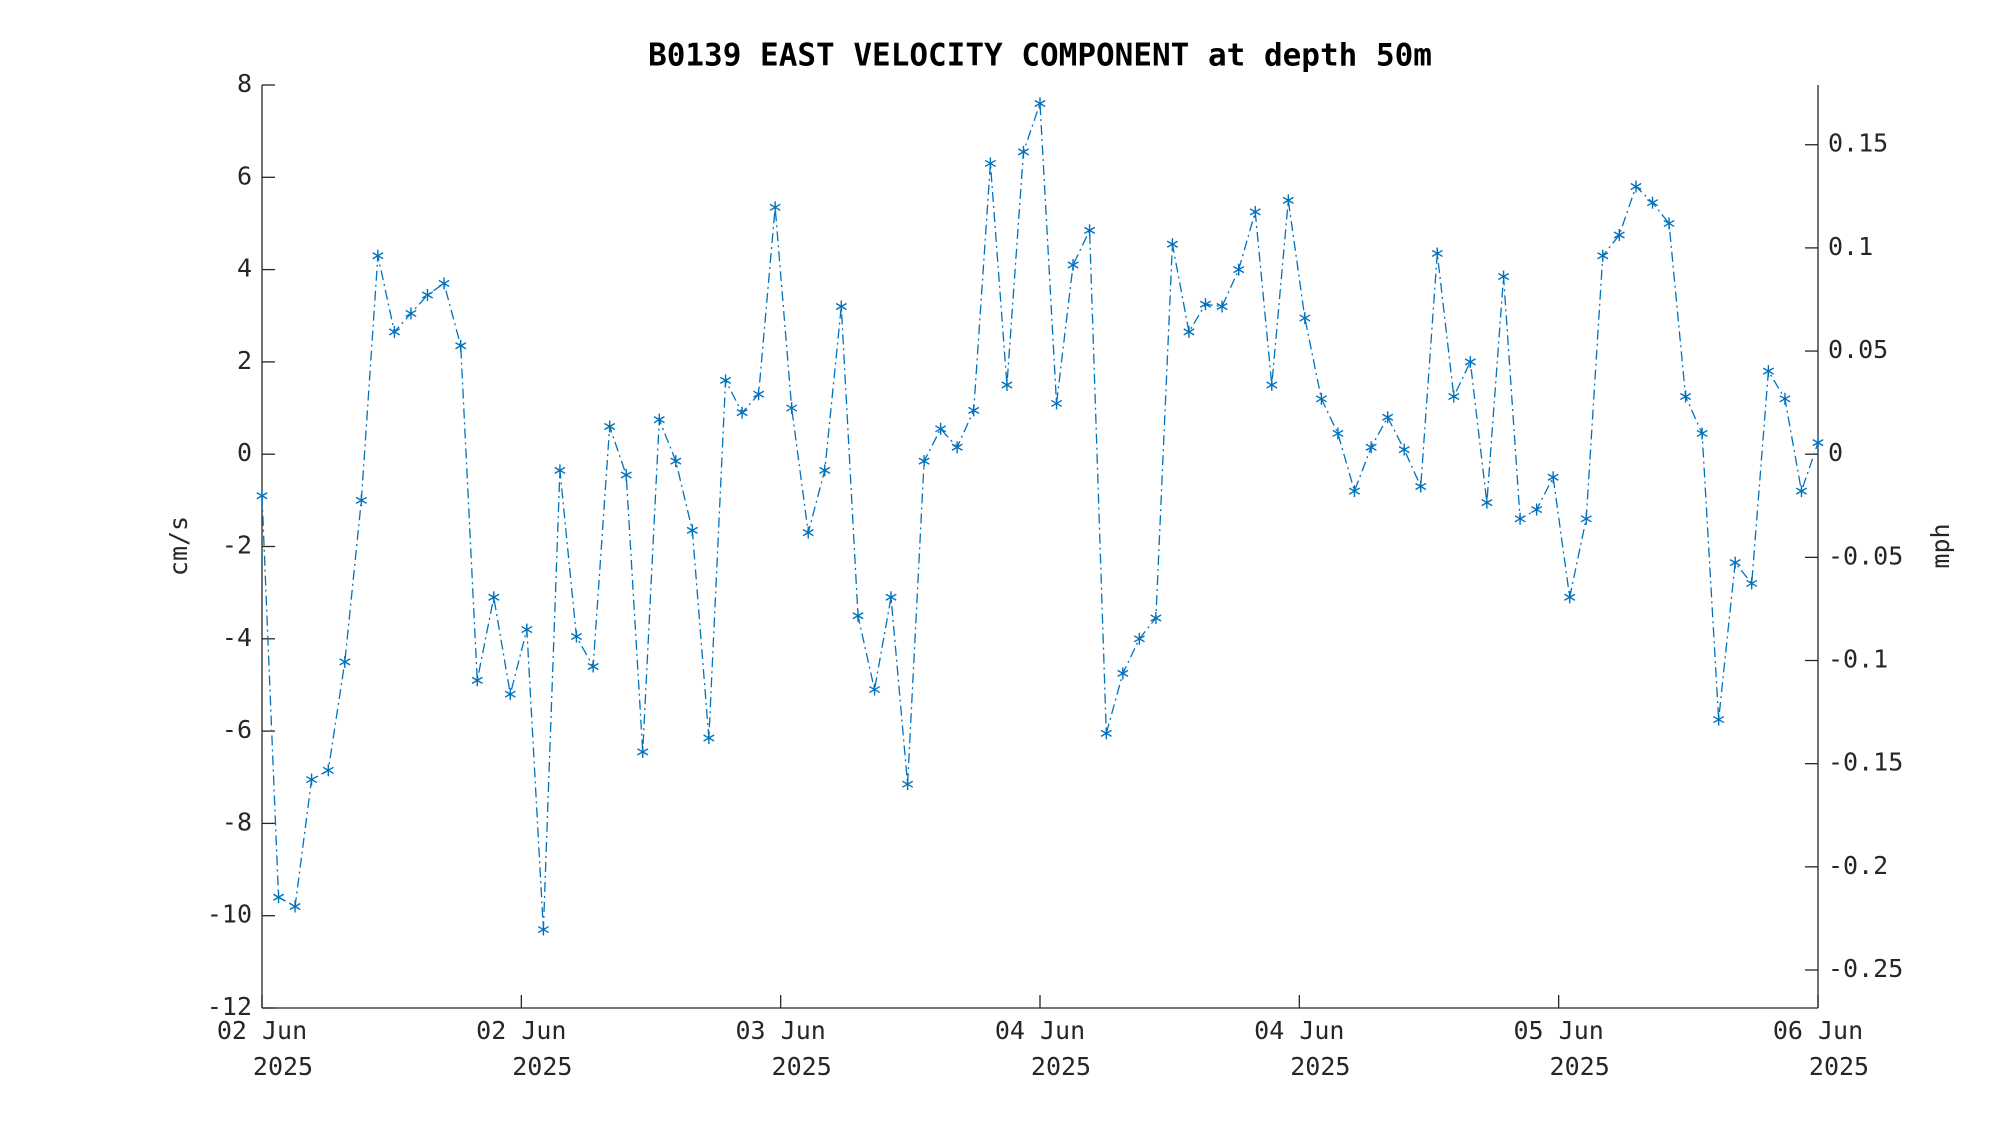 The height and width of the screenshot is (1125, 2000). What do you see at coordinates (1858, 865) in the screenshot?
I see `y2-tick-label: -0.2` at bounding box center [1858, 865].